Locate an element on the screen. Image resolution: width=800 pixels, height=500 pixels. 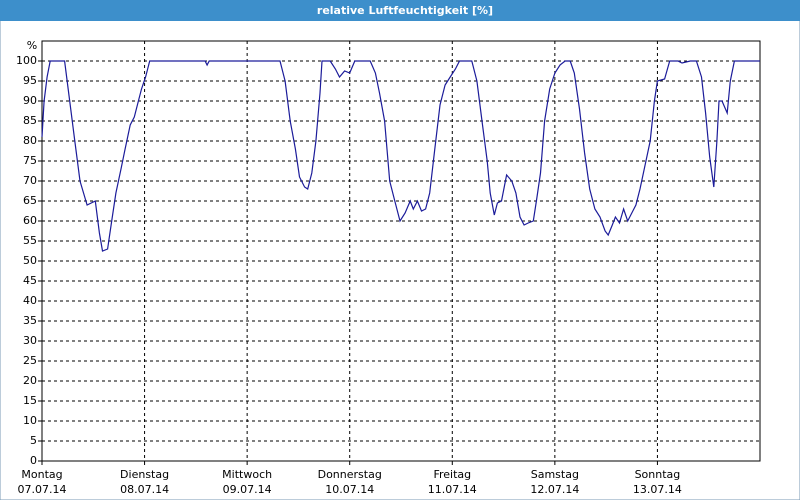
y-tick-label: 70 is located at coordinates (30, 180).